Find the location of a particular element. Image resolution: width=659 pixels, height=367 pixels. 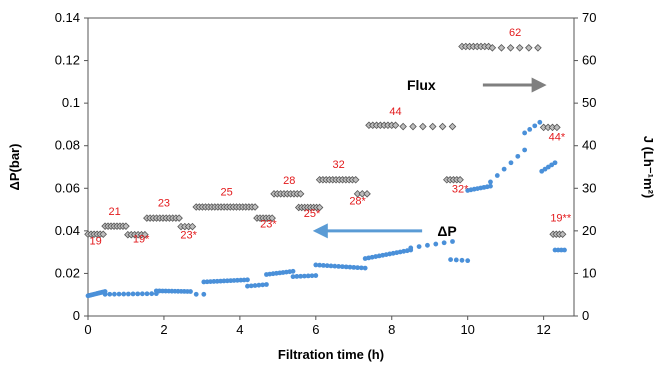

x-tick-label: 4 is located at coordinates (239, 329).